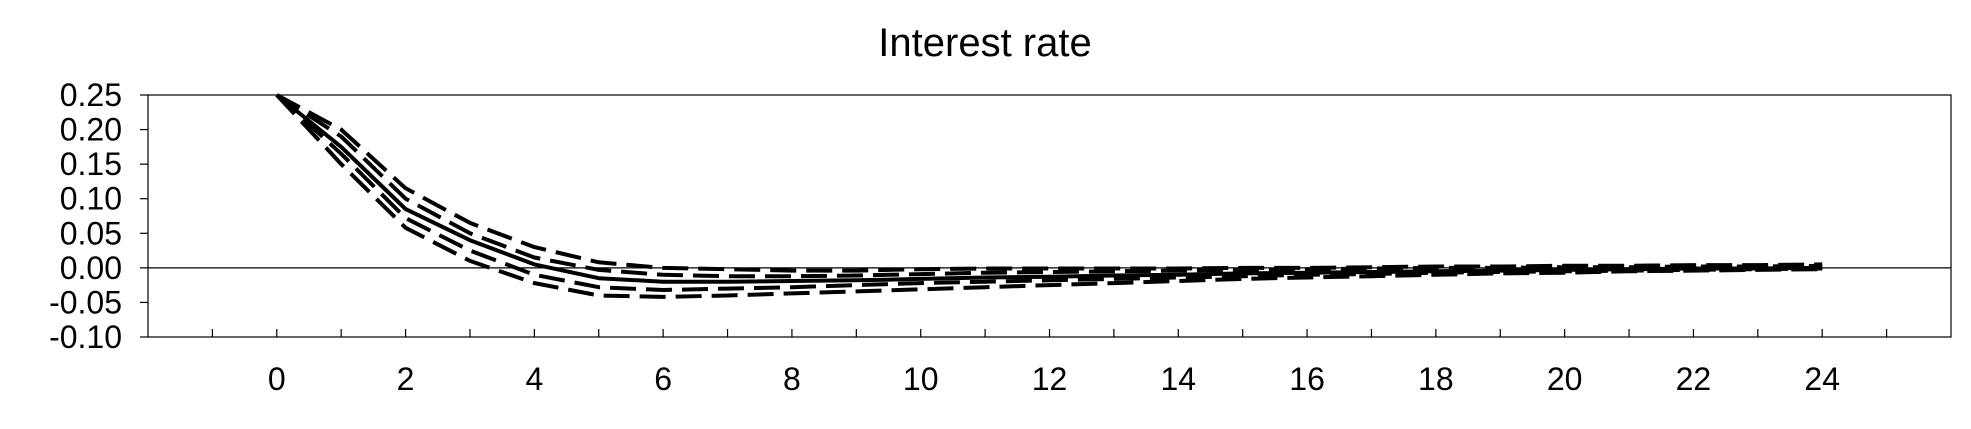 This screenshot has width=1971, height=429. What do you see at coordinates (91, 95) in the screenshot?
I see `y-tick-label: 0.25` at bounding box center [91, 95].